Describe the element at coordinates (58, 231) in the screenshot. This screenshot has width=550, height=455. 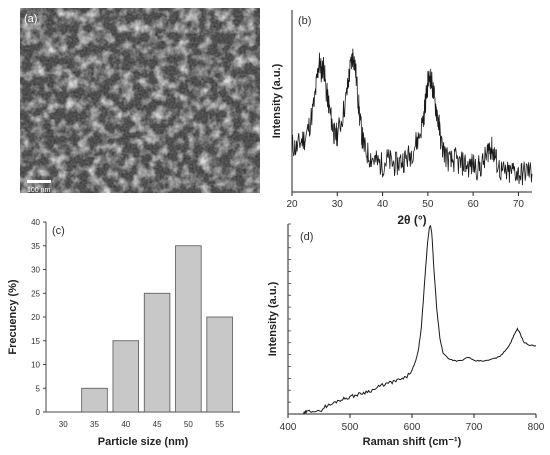
I see `panel-label-c: (c)` at that location.